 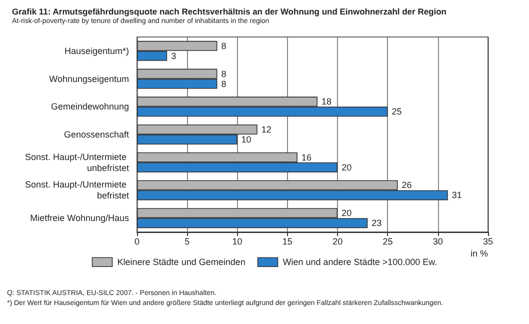 What do you see at coordinates (266, 129) in the screenshot?
I see `data-label: 12` at bounding box center [266, 129].